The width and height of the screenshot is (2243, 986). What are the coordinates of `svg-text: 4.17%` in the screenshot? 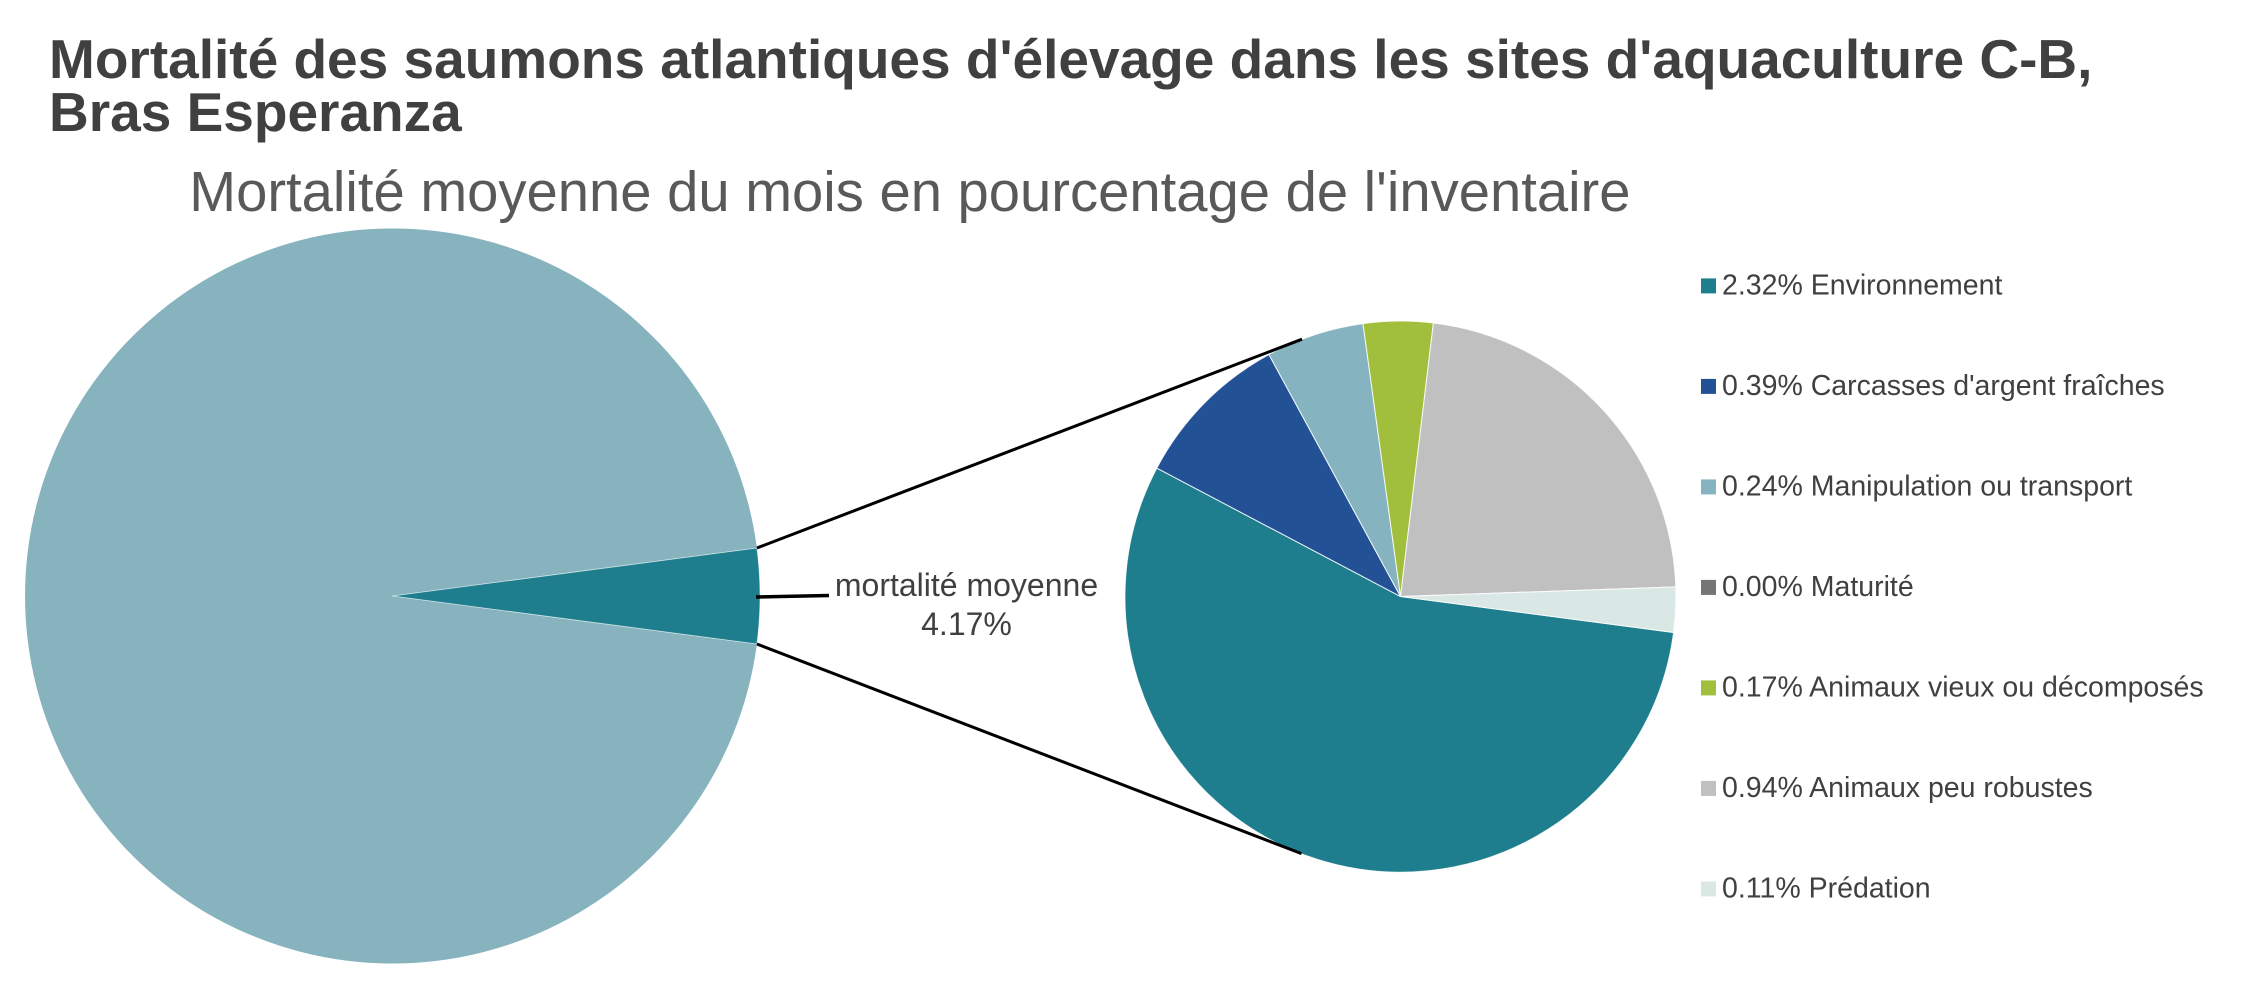 It's located at (966, 624).